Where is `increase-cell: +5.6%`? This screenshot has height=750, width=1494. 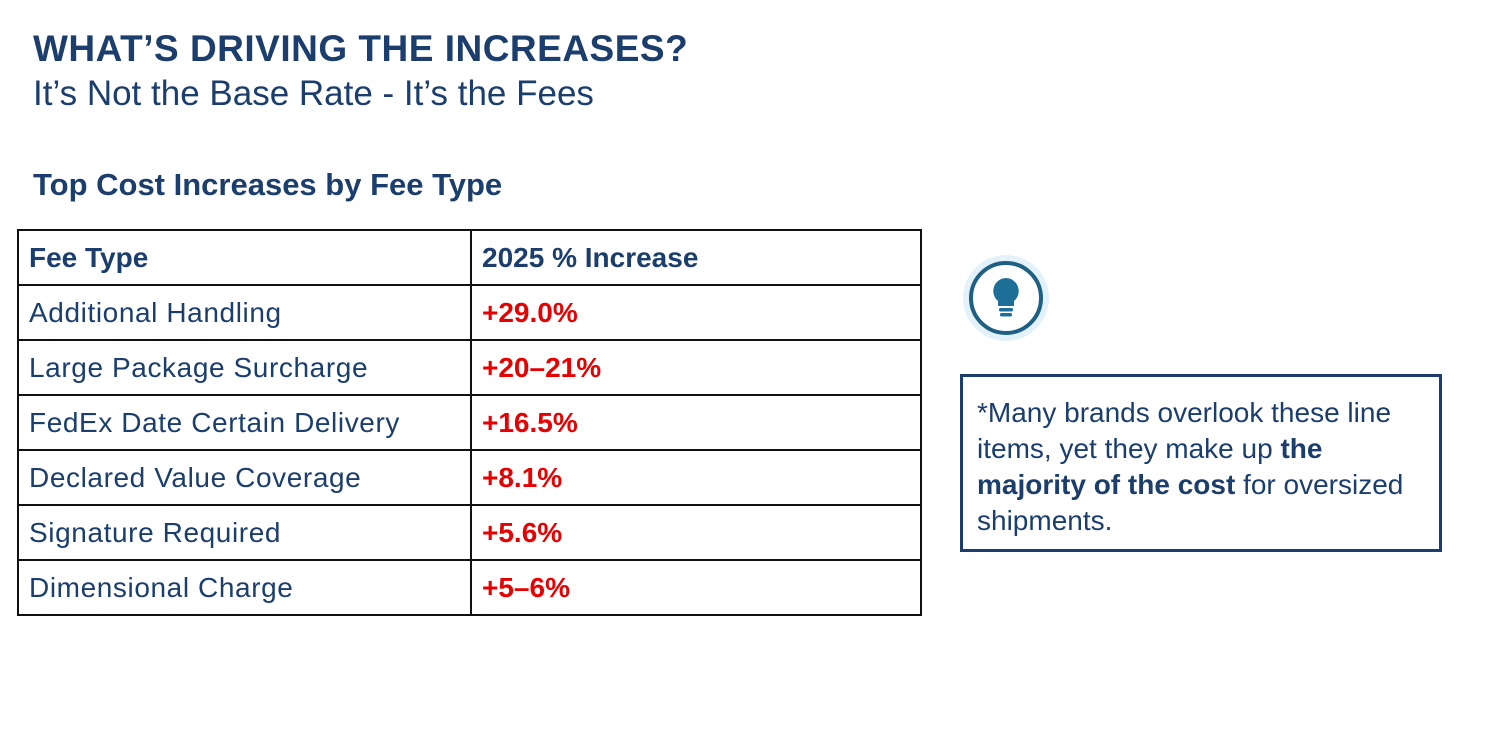 increase-cell: +5.6% is located at coordinates (696, 532).